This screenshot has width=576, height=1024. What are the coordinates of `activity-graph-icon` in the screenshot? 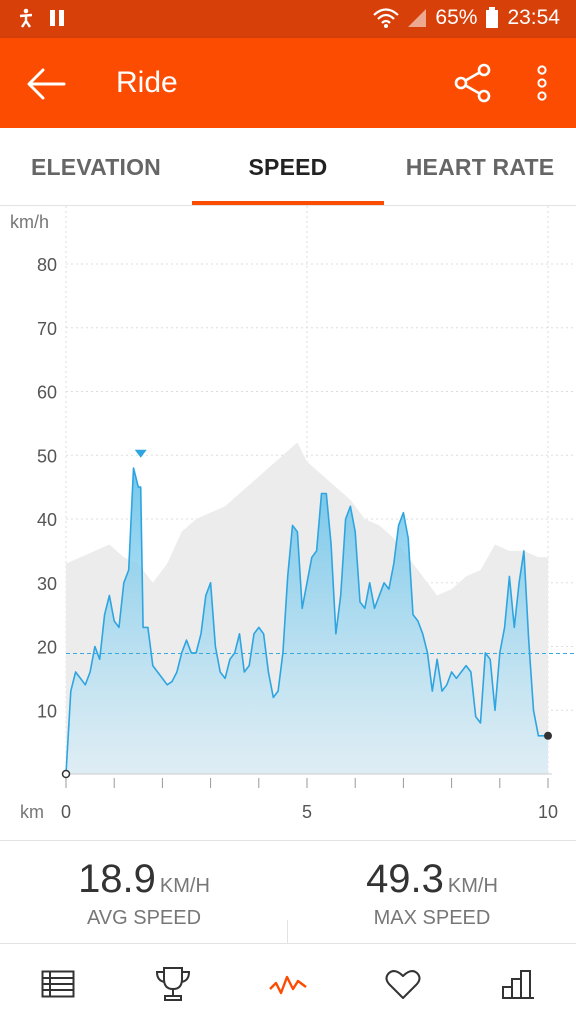 It's located at (287, 985).